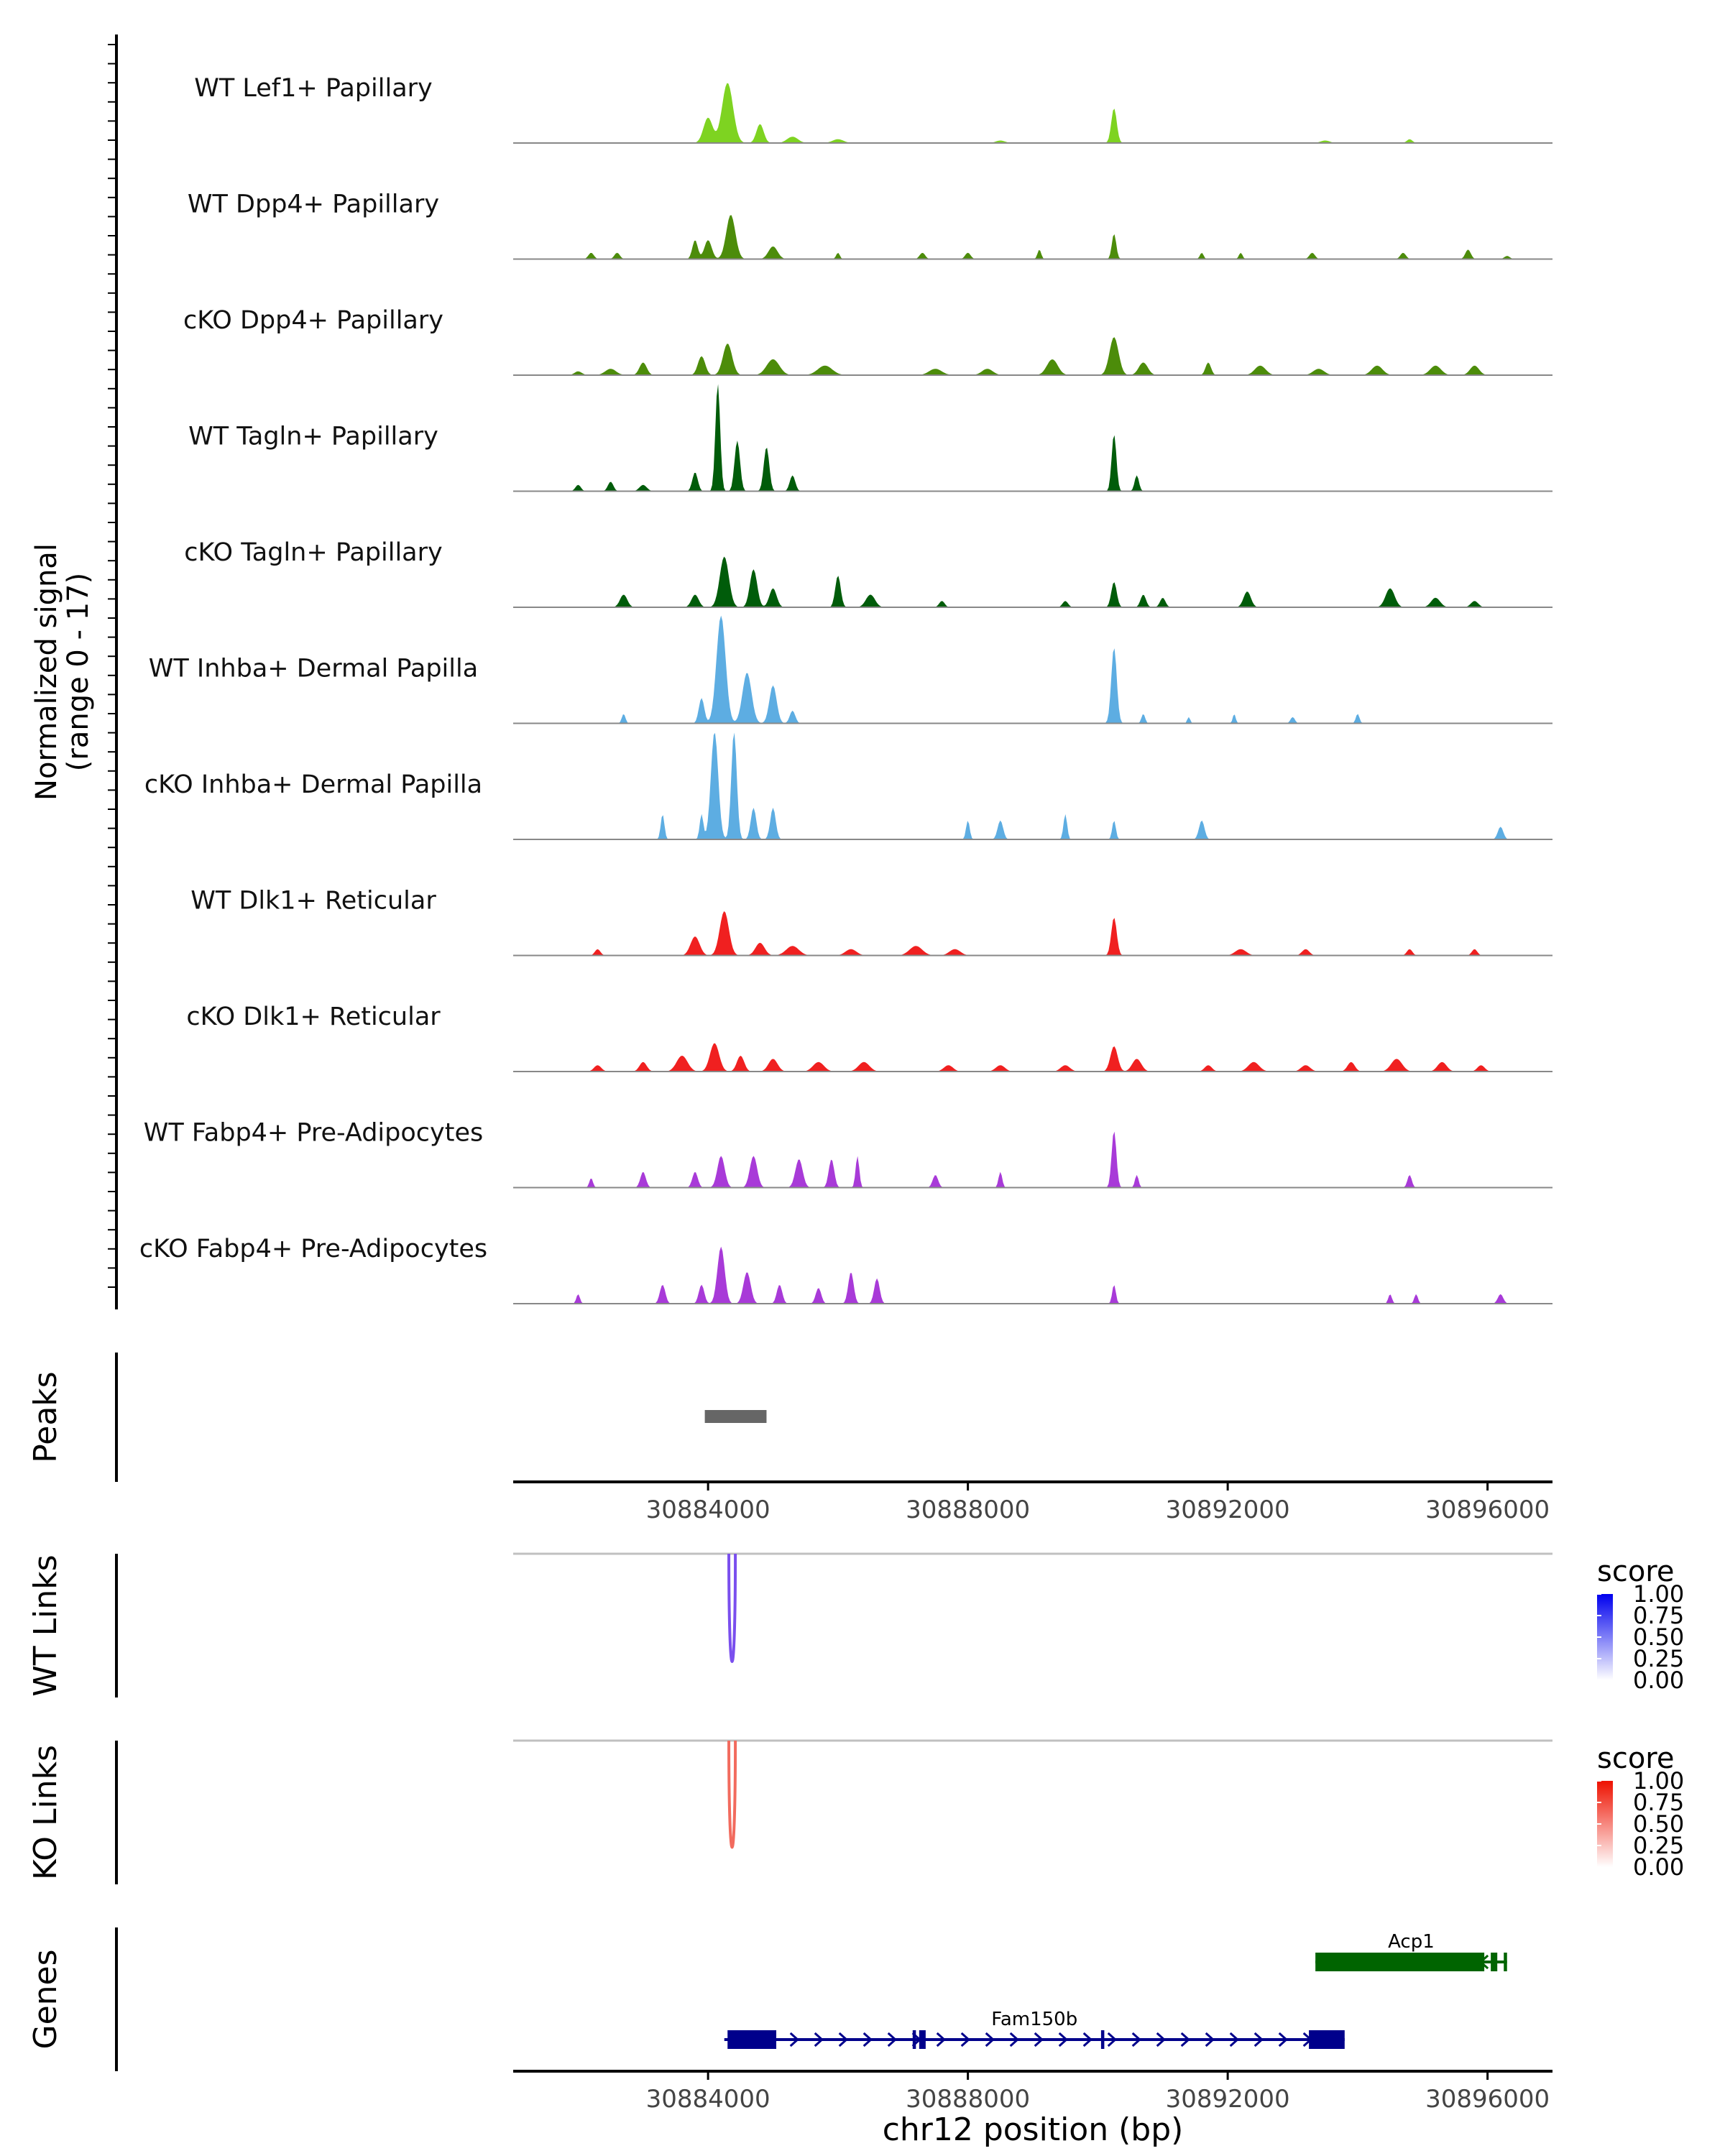 The height and width of the screenshot is (2156, 1725). Describe the element at coordinates (313, 1017) in the screenshot. I see `coverage-track-label: cKO Dlk1+ Reticular` at that location.